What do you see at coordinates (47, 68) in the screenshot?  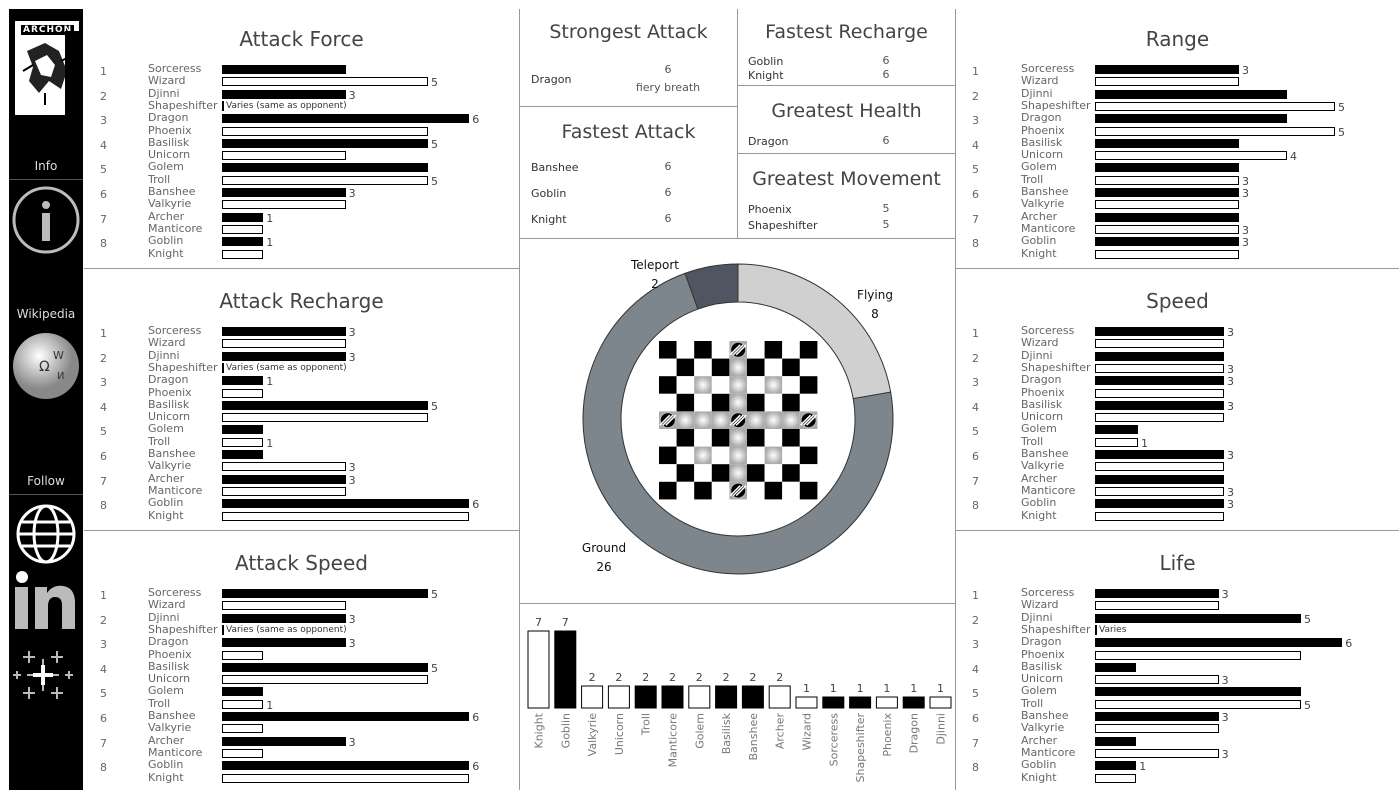 I see `archon-logo: ARCHON` at bounding box center [47, 68].